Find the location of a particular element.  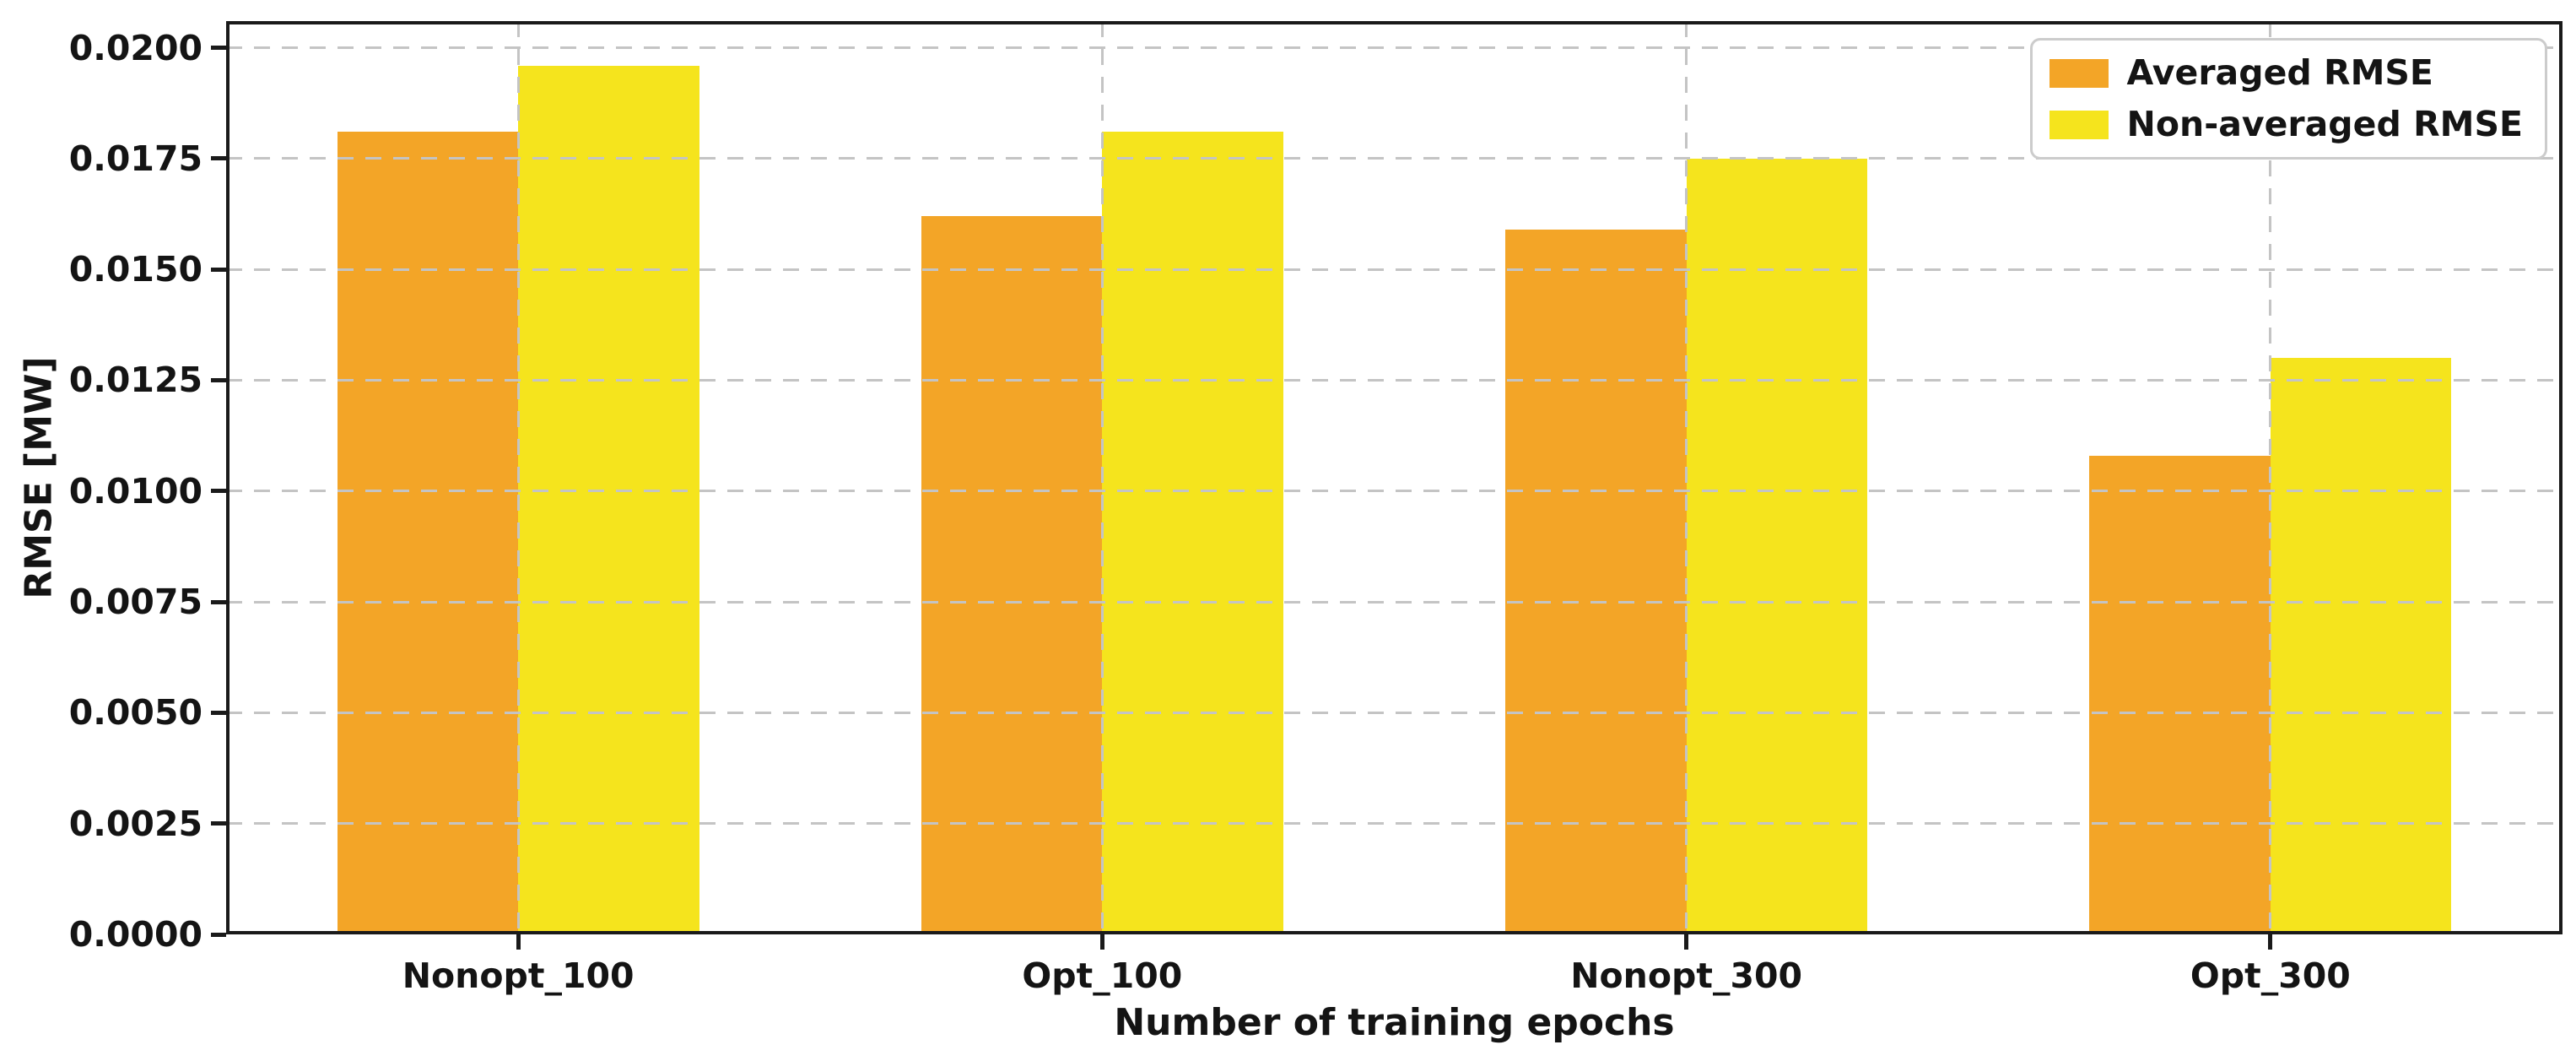

y-tick-0.0025 is located at coordinates (218, 823).